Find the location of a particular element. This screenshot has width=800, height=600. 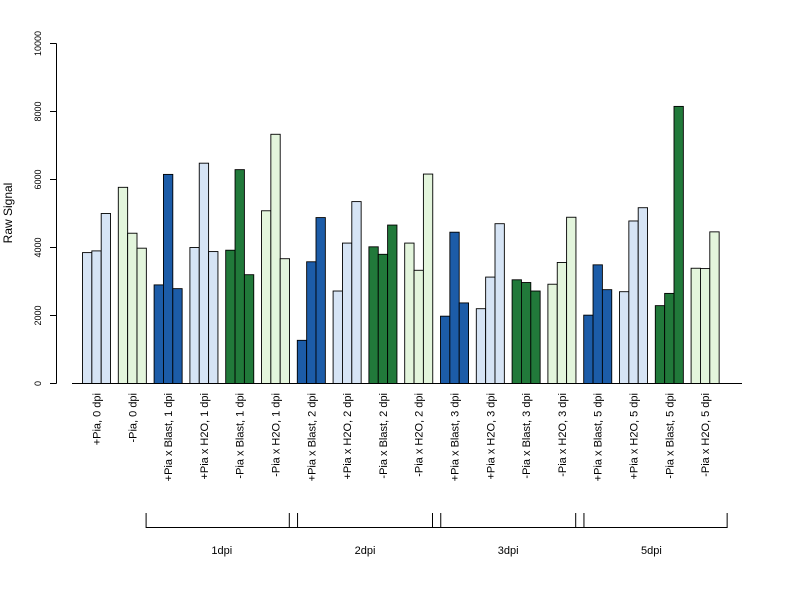

y-axis: 0 2000 4000 6000 8000 10000 is located at coordinates (45, 208).